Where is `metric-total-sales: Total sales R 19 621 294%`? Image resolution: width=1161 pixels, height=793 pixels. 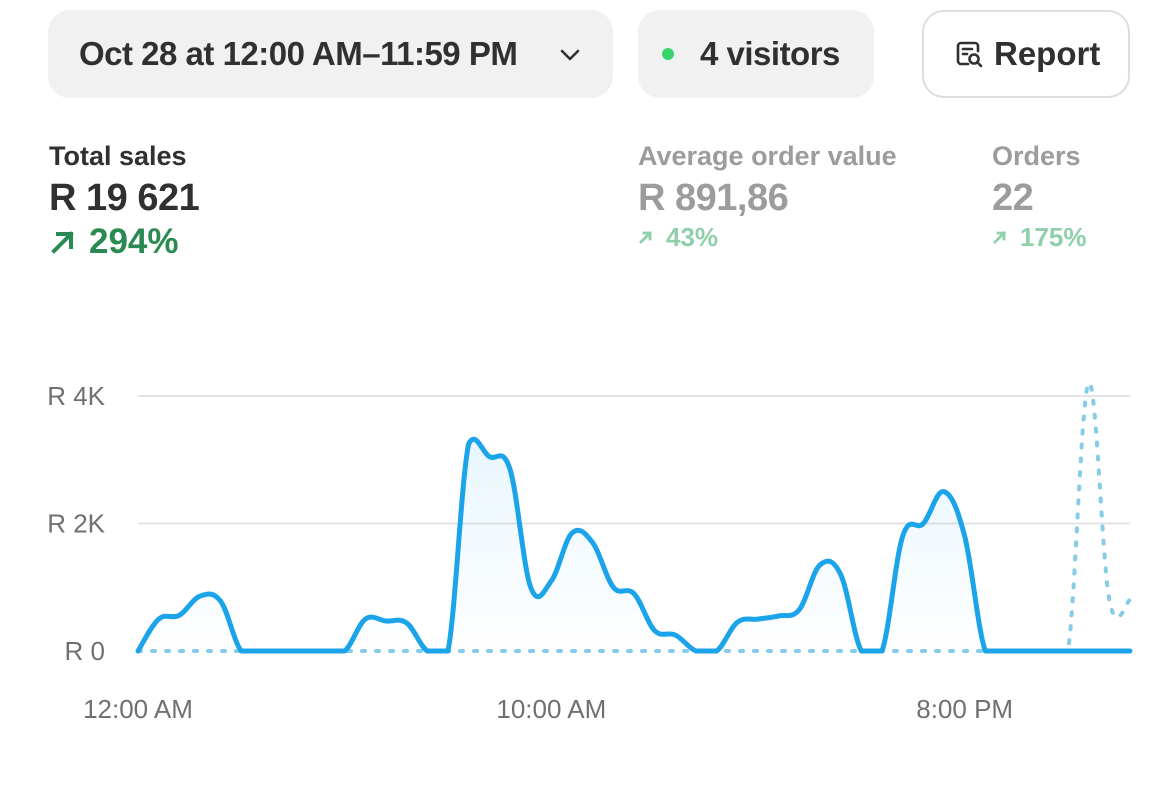
metric-total-sales: Total sales R 19 621 294% is located at coordinates (124, 200).